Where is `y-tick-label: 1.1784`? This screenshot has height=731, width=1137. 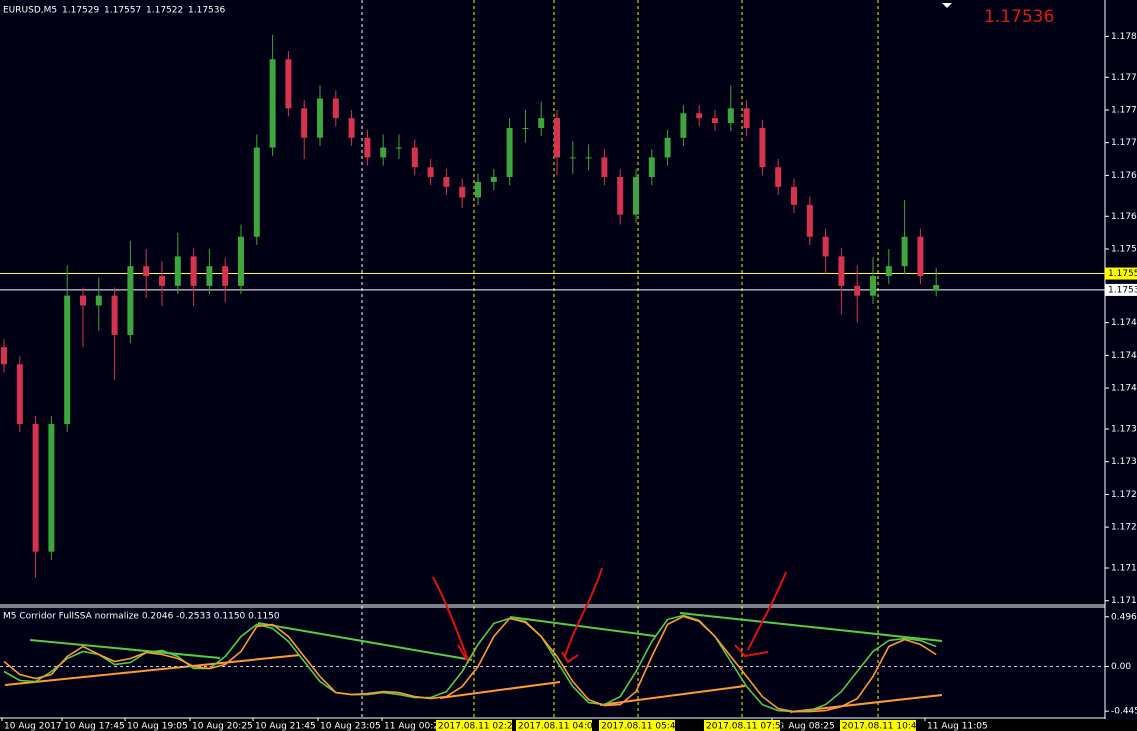
y-tick-label: 1.1784 is located at coordinates (1124, 37).